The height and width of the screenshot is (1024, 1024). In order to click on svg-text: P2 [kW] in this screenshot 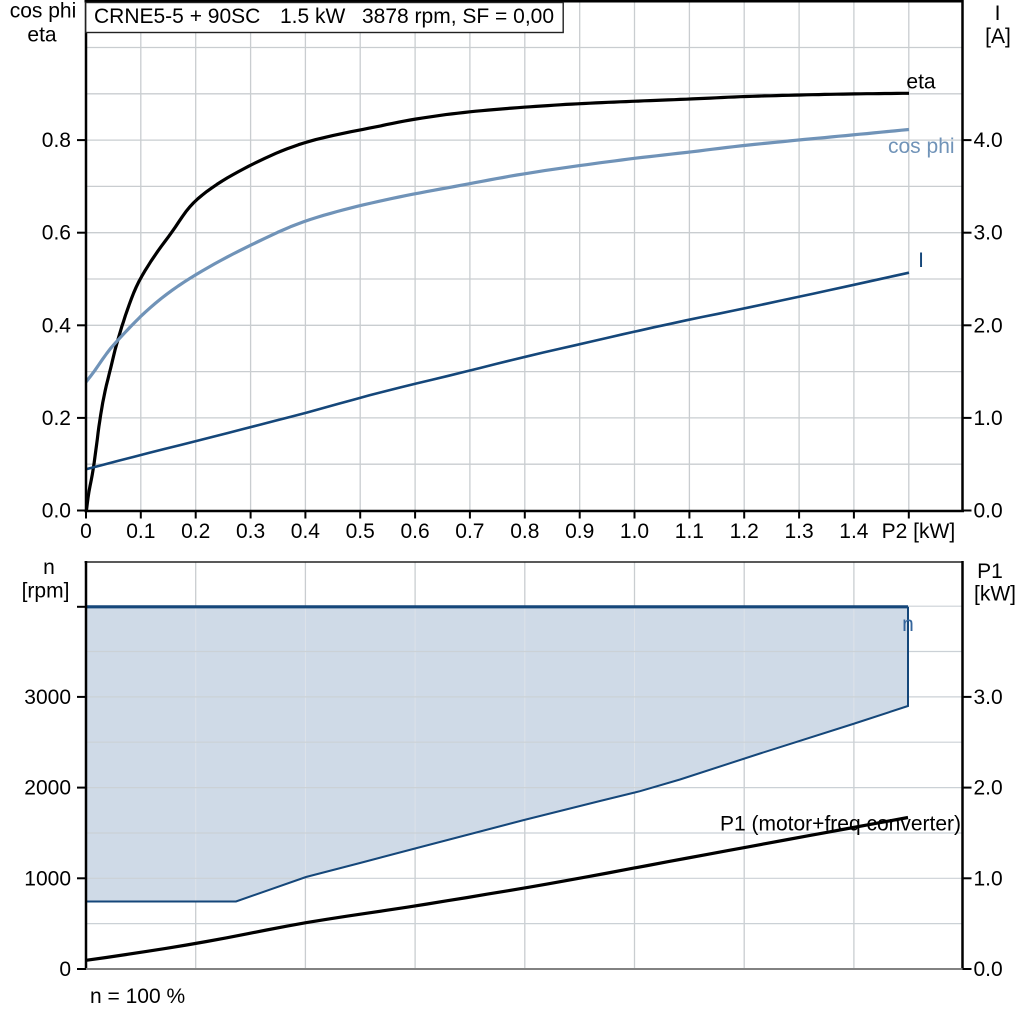, I will do `click(919, 531)`.